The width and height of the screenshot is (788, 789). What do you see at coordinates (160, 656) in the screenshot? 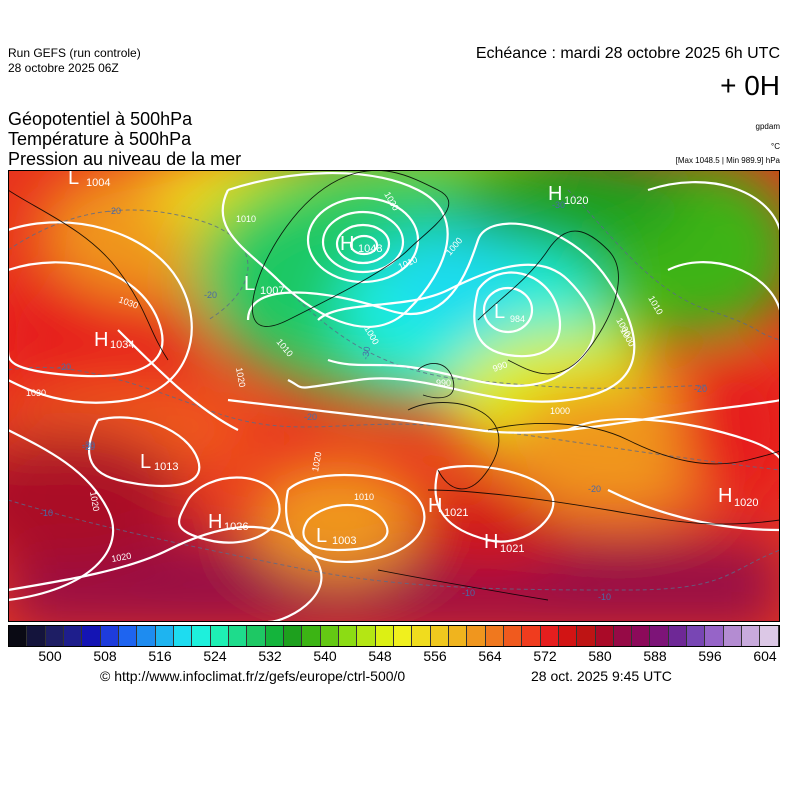
I see `colorbar-tick-label: 516` at bounding box center [160, 656].